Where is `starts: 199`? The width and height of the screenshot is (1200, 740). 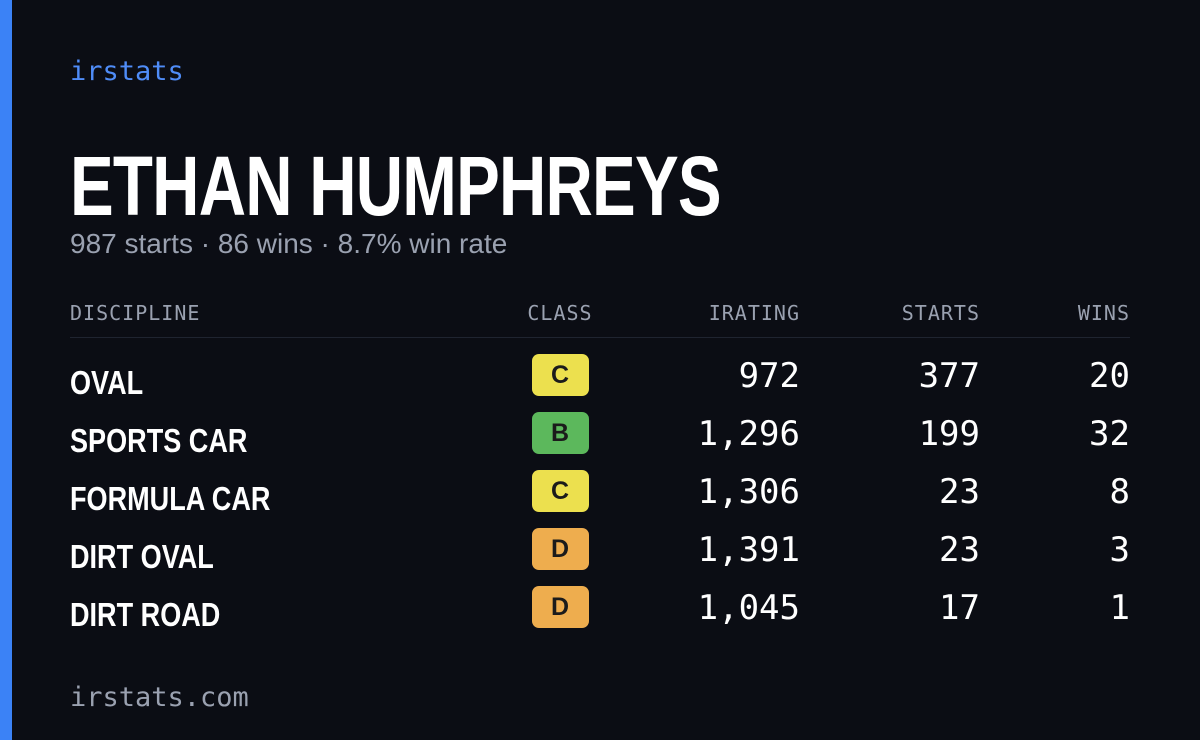 starts: 199 is located at coordinates (949, 434).